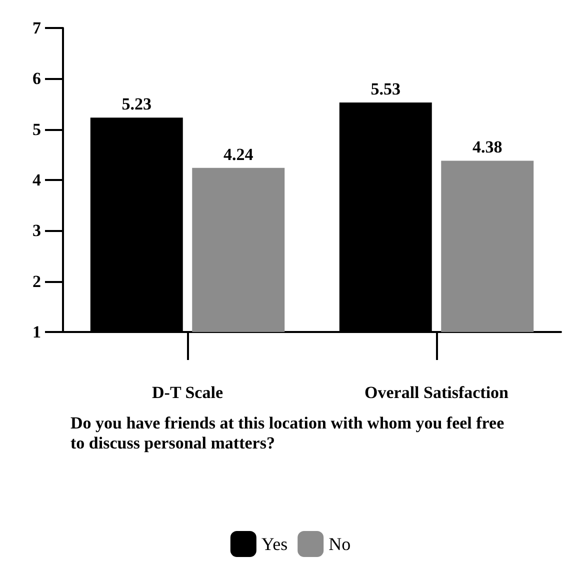 This screenshot has height=580, width=581. Describe the element at coordinates (487, 147) in the screenshot. I see `data-label: 4.38` at that location.